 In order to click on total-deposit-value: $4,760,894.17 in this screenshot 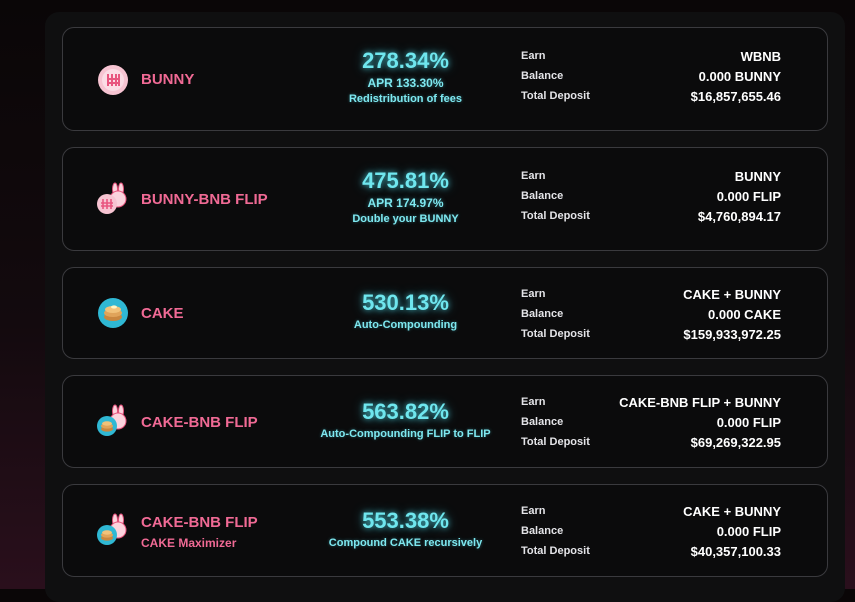, I will do `click(739, 216)`.